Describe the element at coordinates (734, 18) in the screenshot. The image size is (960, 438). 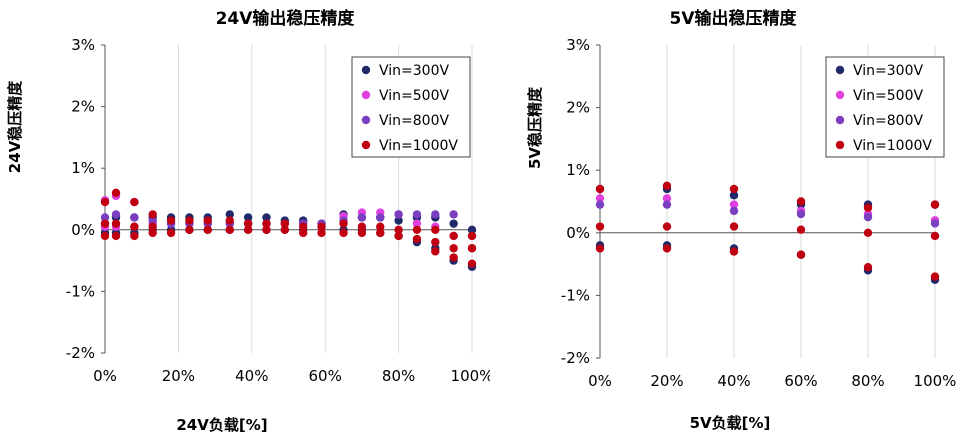
I see `chart-title: 5V输出稳压精度` at that location.